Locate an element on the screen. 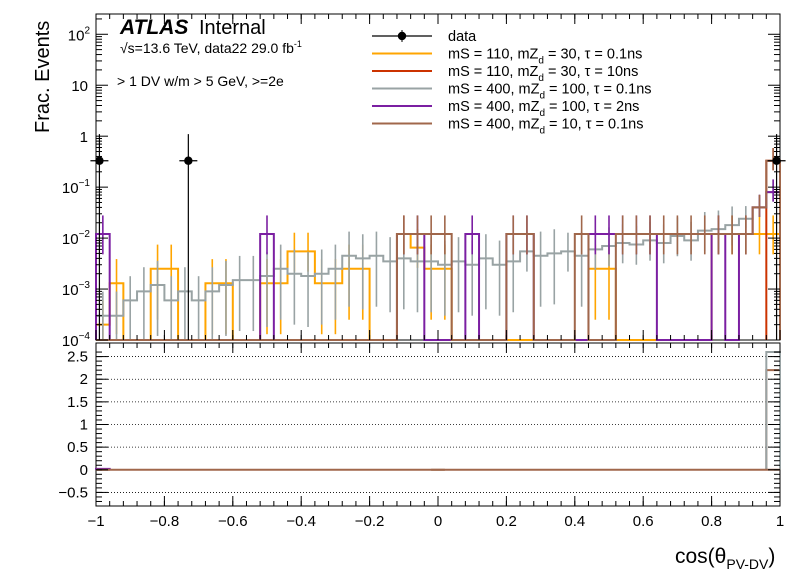  atlas-status-label: Internal is located at coordinates (232, 28).